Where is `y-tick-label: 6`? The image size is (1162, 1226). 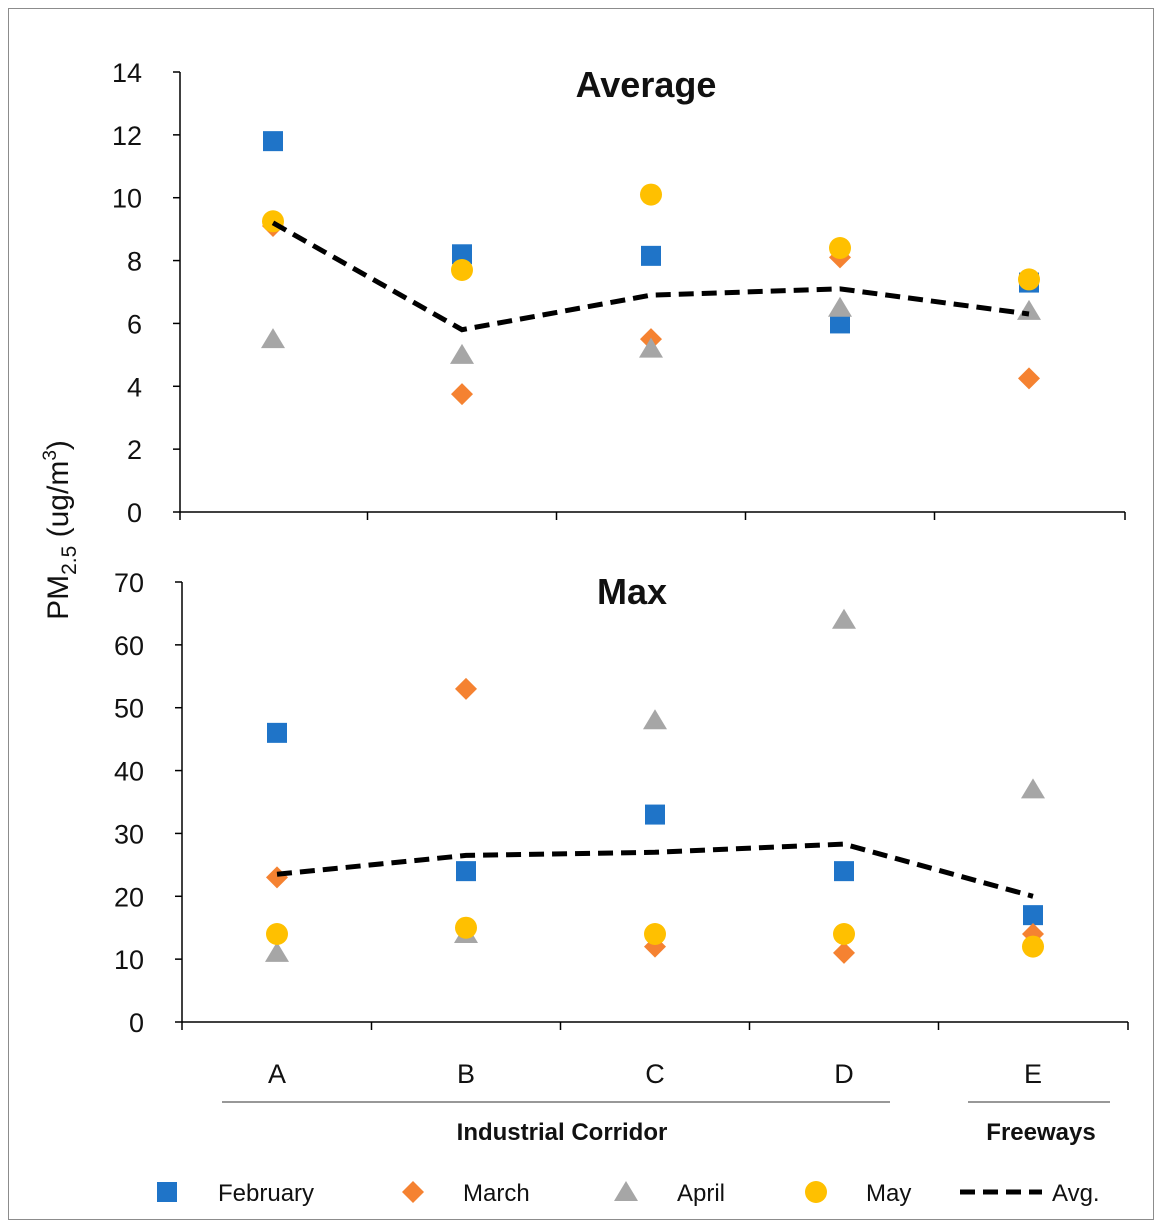
y-tick-label: 6 is located at coordinates (134, 324).